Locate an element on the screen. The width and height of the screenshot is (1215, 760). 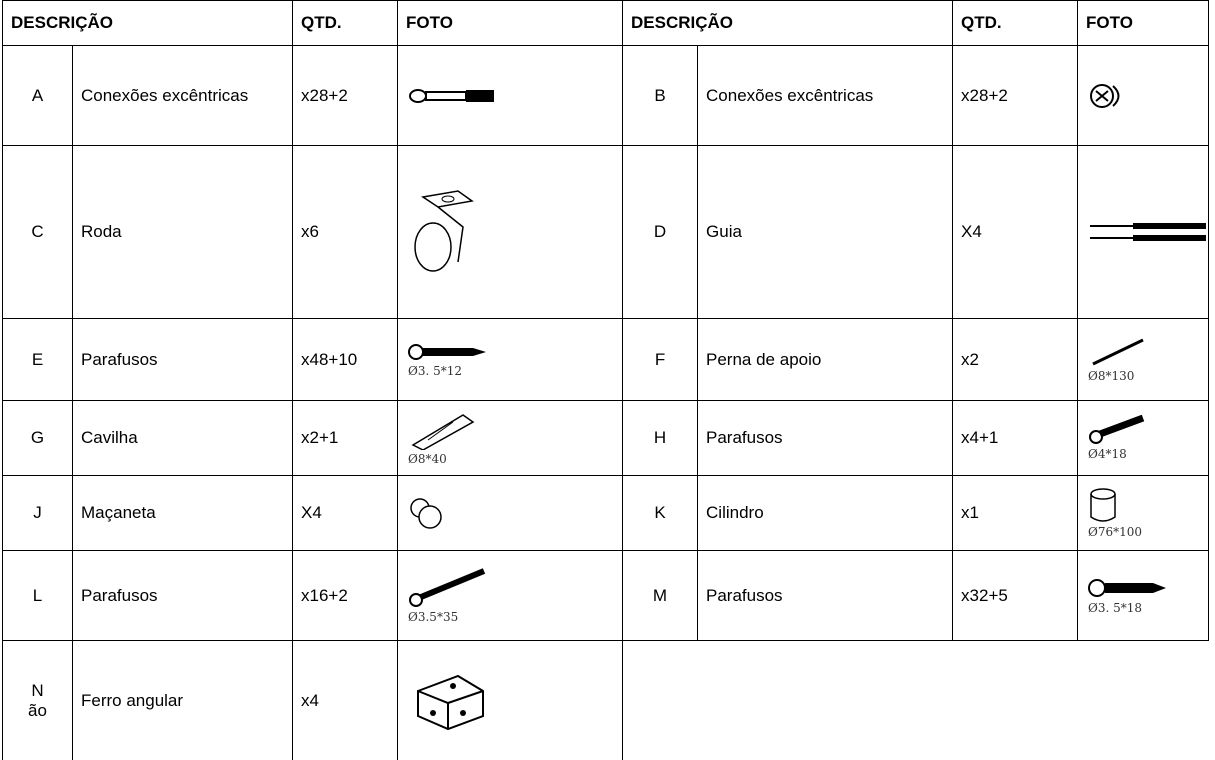
header-row: DESCRIÇÃO QTD. FOTO DESCRIÇÃO QTD. FOTO is located at coordinates (605, 23).